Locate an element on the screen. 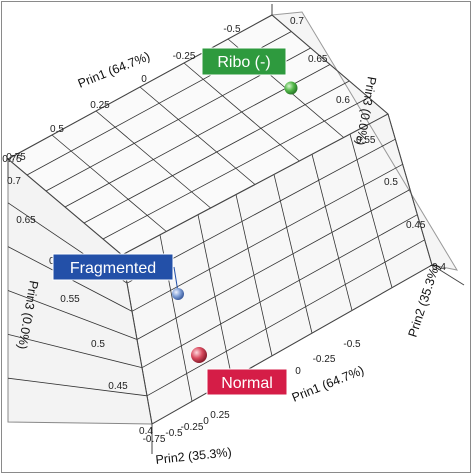 This screenshot has width=474, height=476. prin2-bottom-tick: 0 is located at coordinates (206, 421).